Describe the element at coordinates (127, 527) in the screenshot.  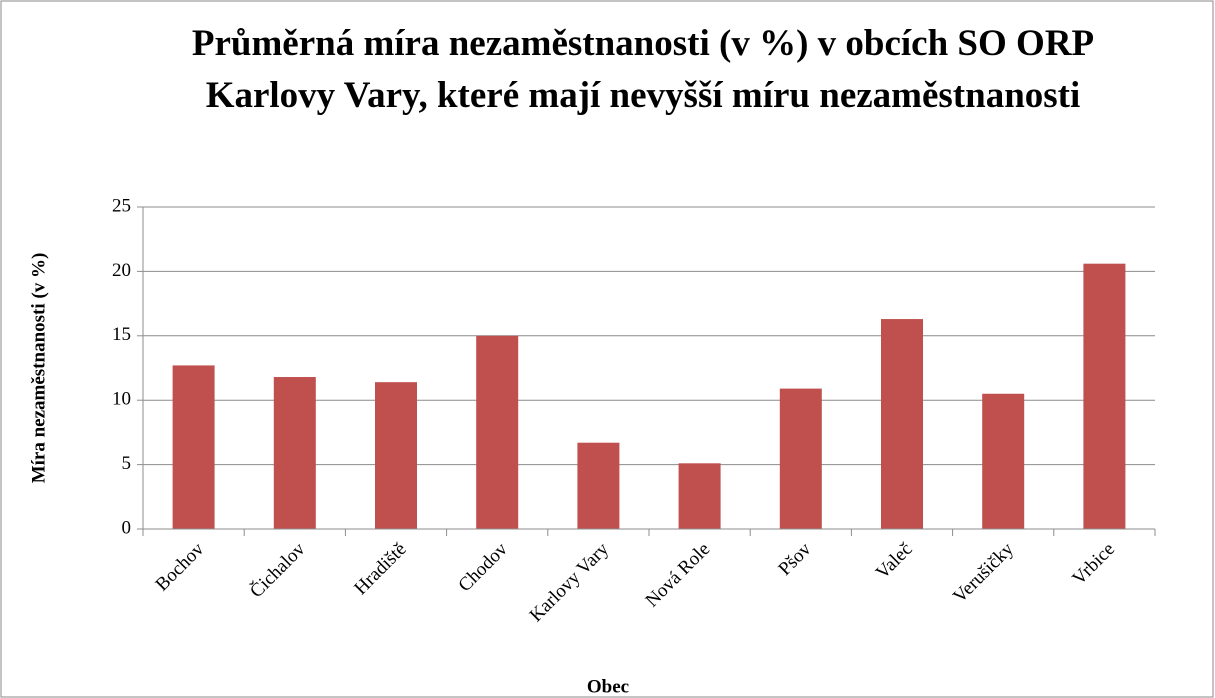
I see `y-tick-label: 0` at that location.